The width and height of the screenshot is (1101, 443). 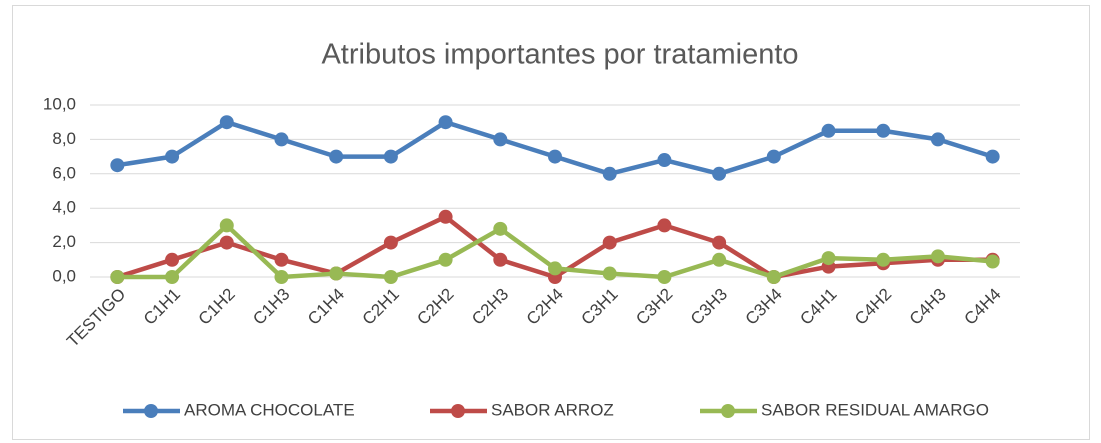 What do you see at coordinates (875, 409) in the screenshot?
I see `legend-label: SABOR RESIDUAL AMARGO` at bounding box center [875, 409].